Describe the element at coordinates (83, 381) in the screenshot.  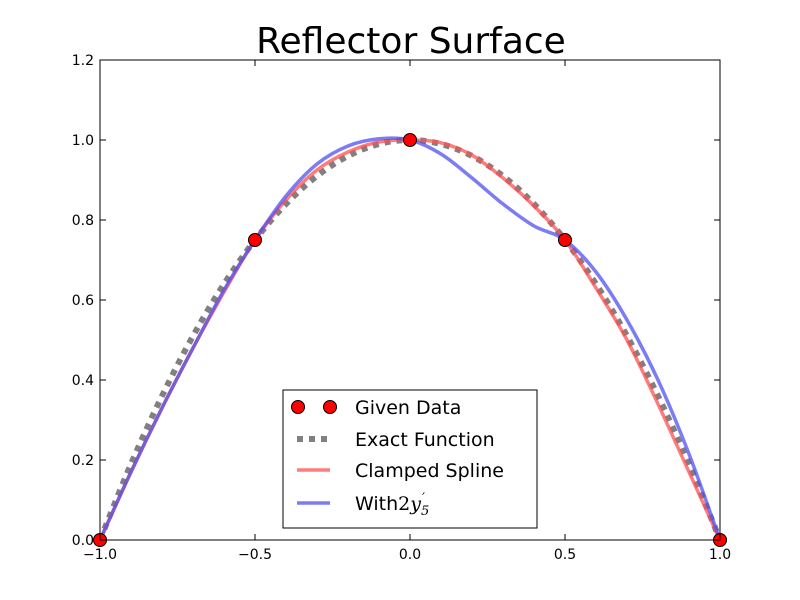
I see `y-tick-label: 0.4` at that location.